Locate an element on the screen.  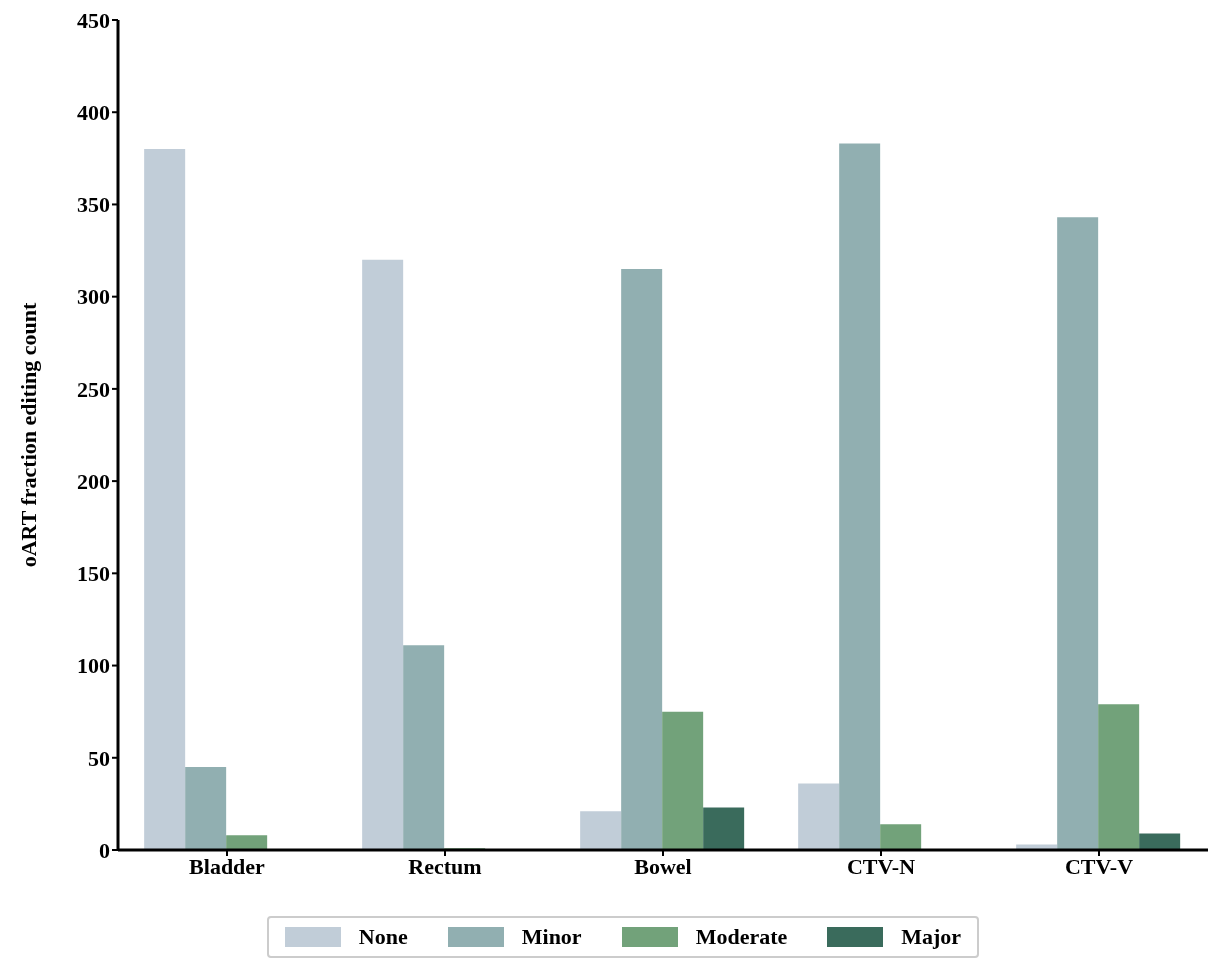
y-tick-label: 0 is located at coordinates (104, 850).